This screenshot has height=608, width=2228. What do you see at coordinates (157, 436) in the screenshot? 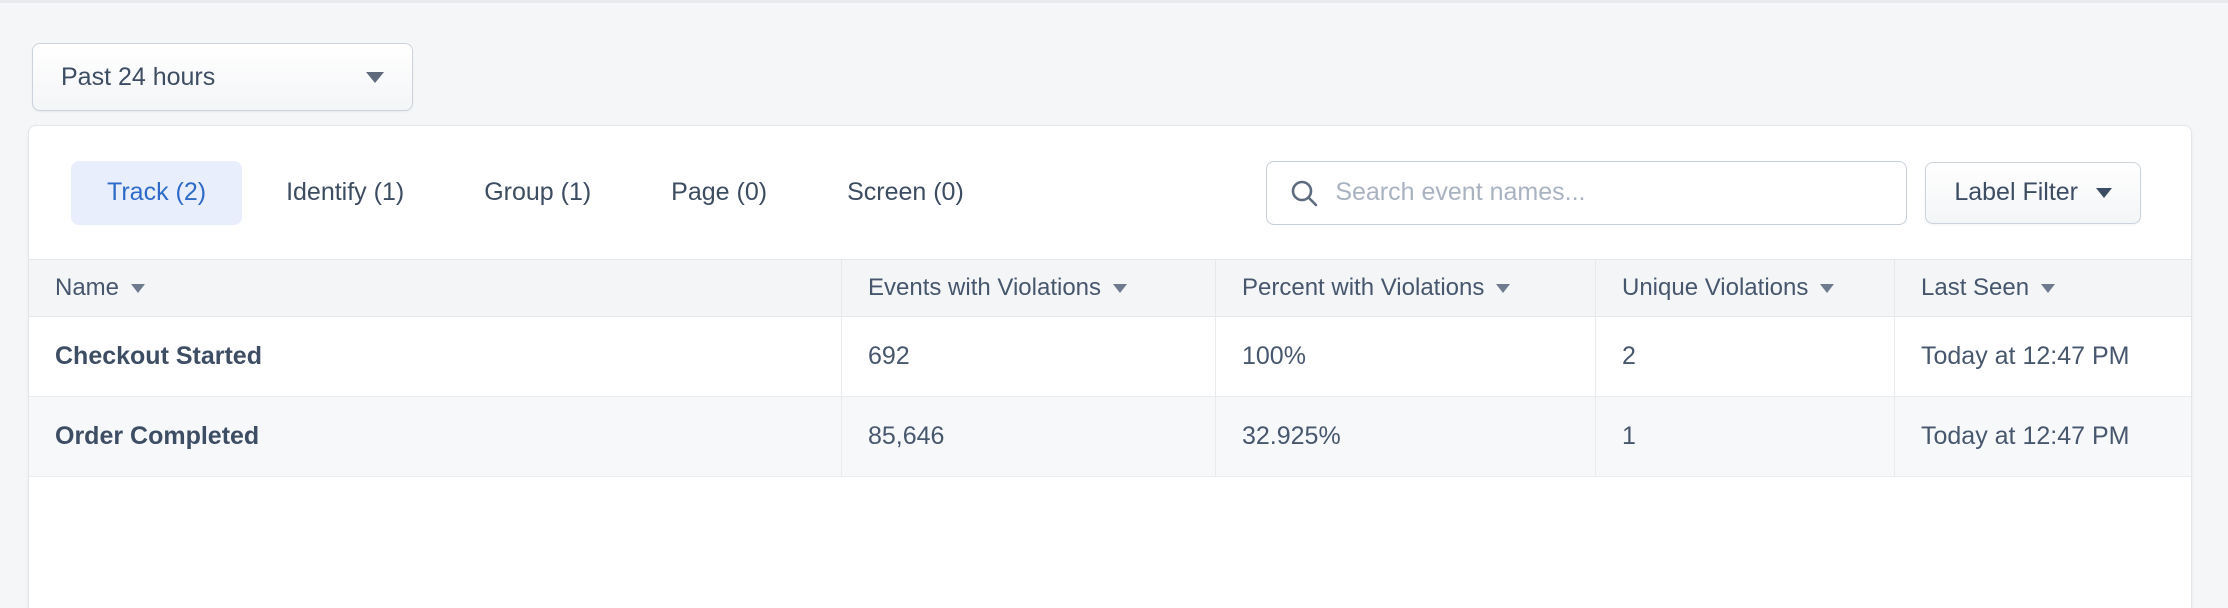
I see `event-name-cell: Order Completed` at bounding box center [157, 436].